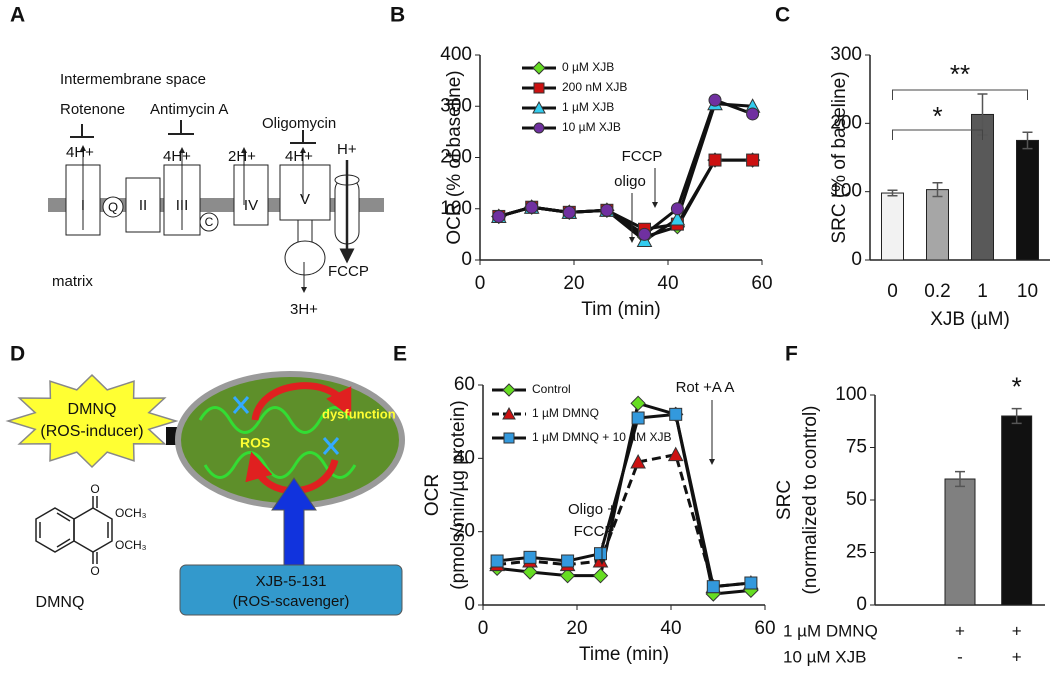  Describe the element at coordinates (94, 489) in the screenshot. I see `label: O` at that location.